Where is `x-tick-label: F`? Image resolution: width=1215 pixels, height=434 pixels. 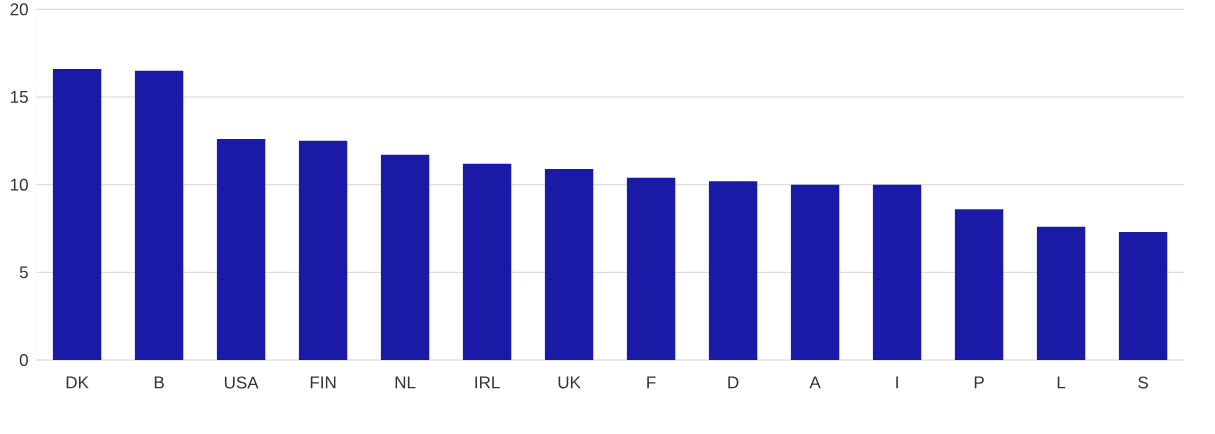
x-tick-label: F is located at coordinates (651, 382).